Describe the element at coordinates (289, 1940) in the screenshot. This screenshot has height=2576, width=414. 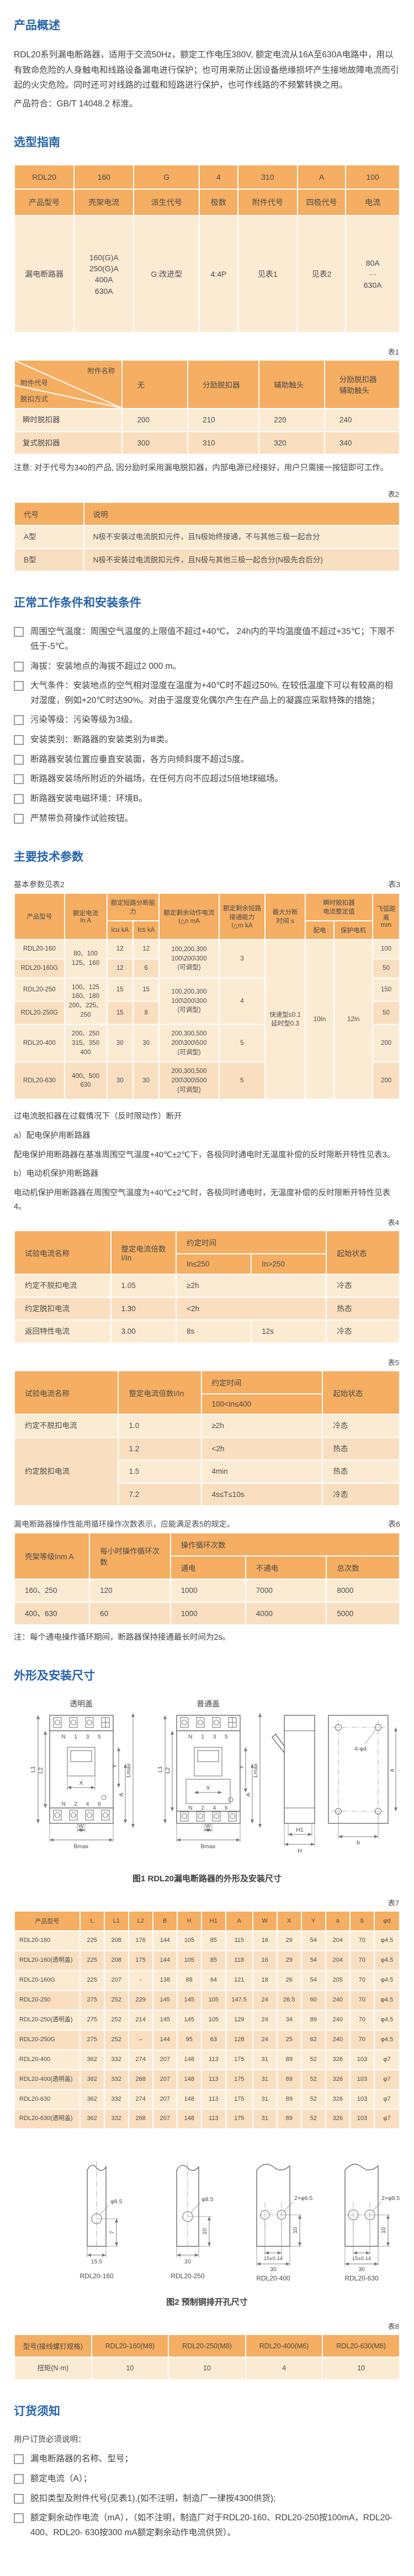
I see `cell: 29` at that location.